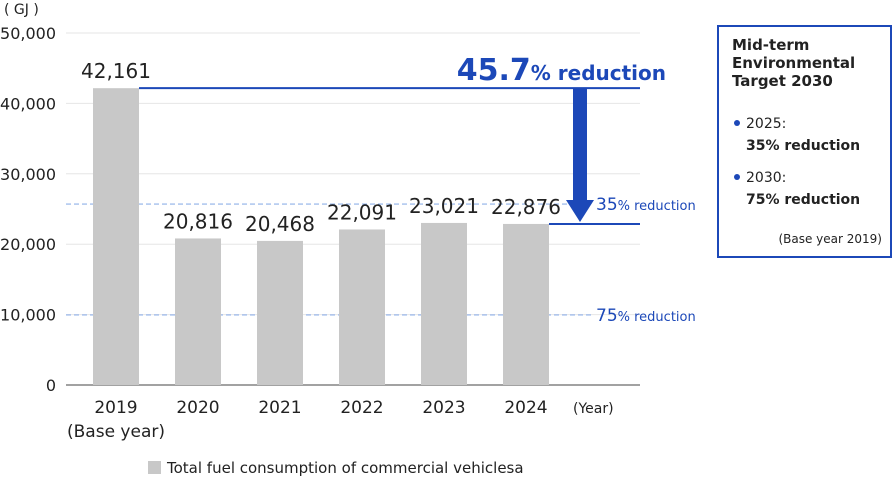  Describe the element at coordinates (115, 408) in the screenshot. I see `x-tick-label: 2019` at that location.